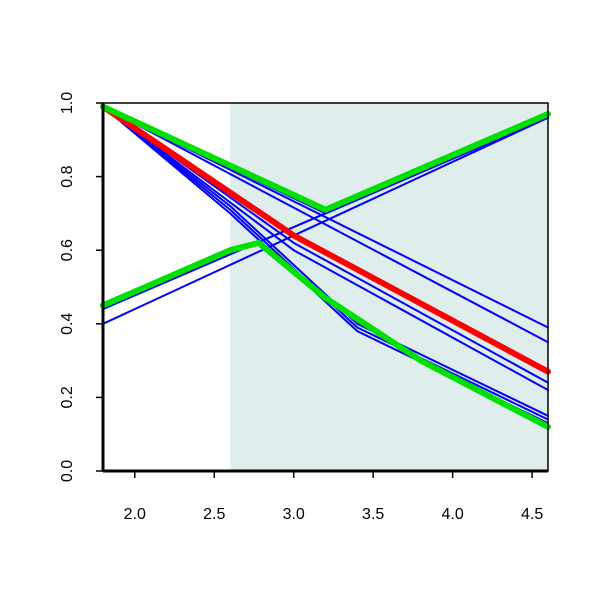 The height and width of the screenshot is (600, 600). What do you see at coordinates (81, 287) in the screenshot?
I see `y-axis: 0.0 0.2 0.4 0.6 0.8 1.0` at bounding box center [81, 287].